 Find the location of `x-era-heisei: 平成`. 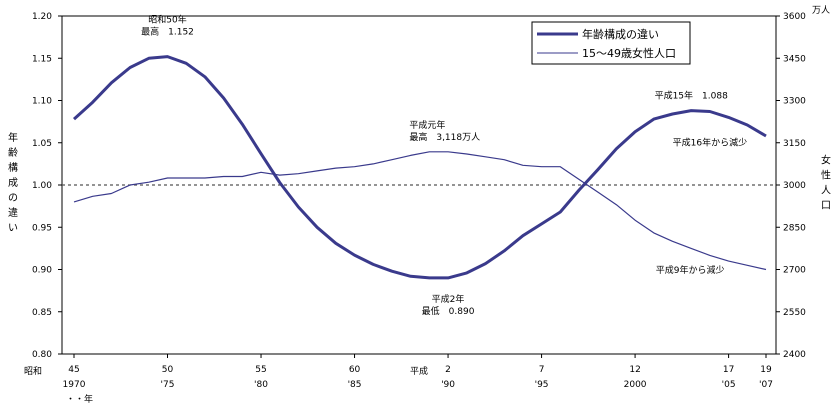

x-era-heisei: 平成 is located at coordinates (419, 371).